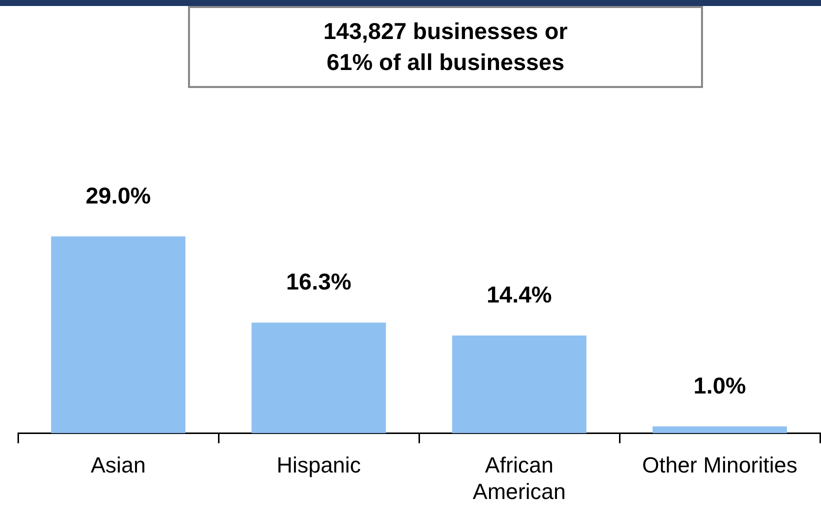  I want to click on data-label: 29.0%, so click(118, 195).